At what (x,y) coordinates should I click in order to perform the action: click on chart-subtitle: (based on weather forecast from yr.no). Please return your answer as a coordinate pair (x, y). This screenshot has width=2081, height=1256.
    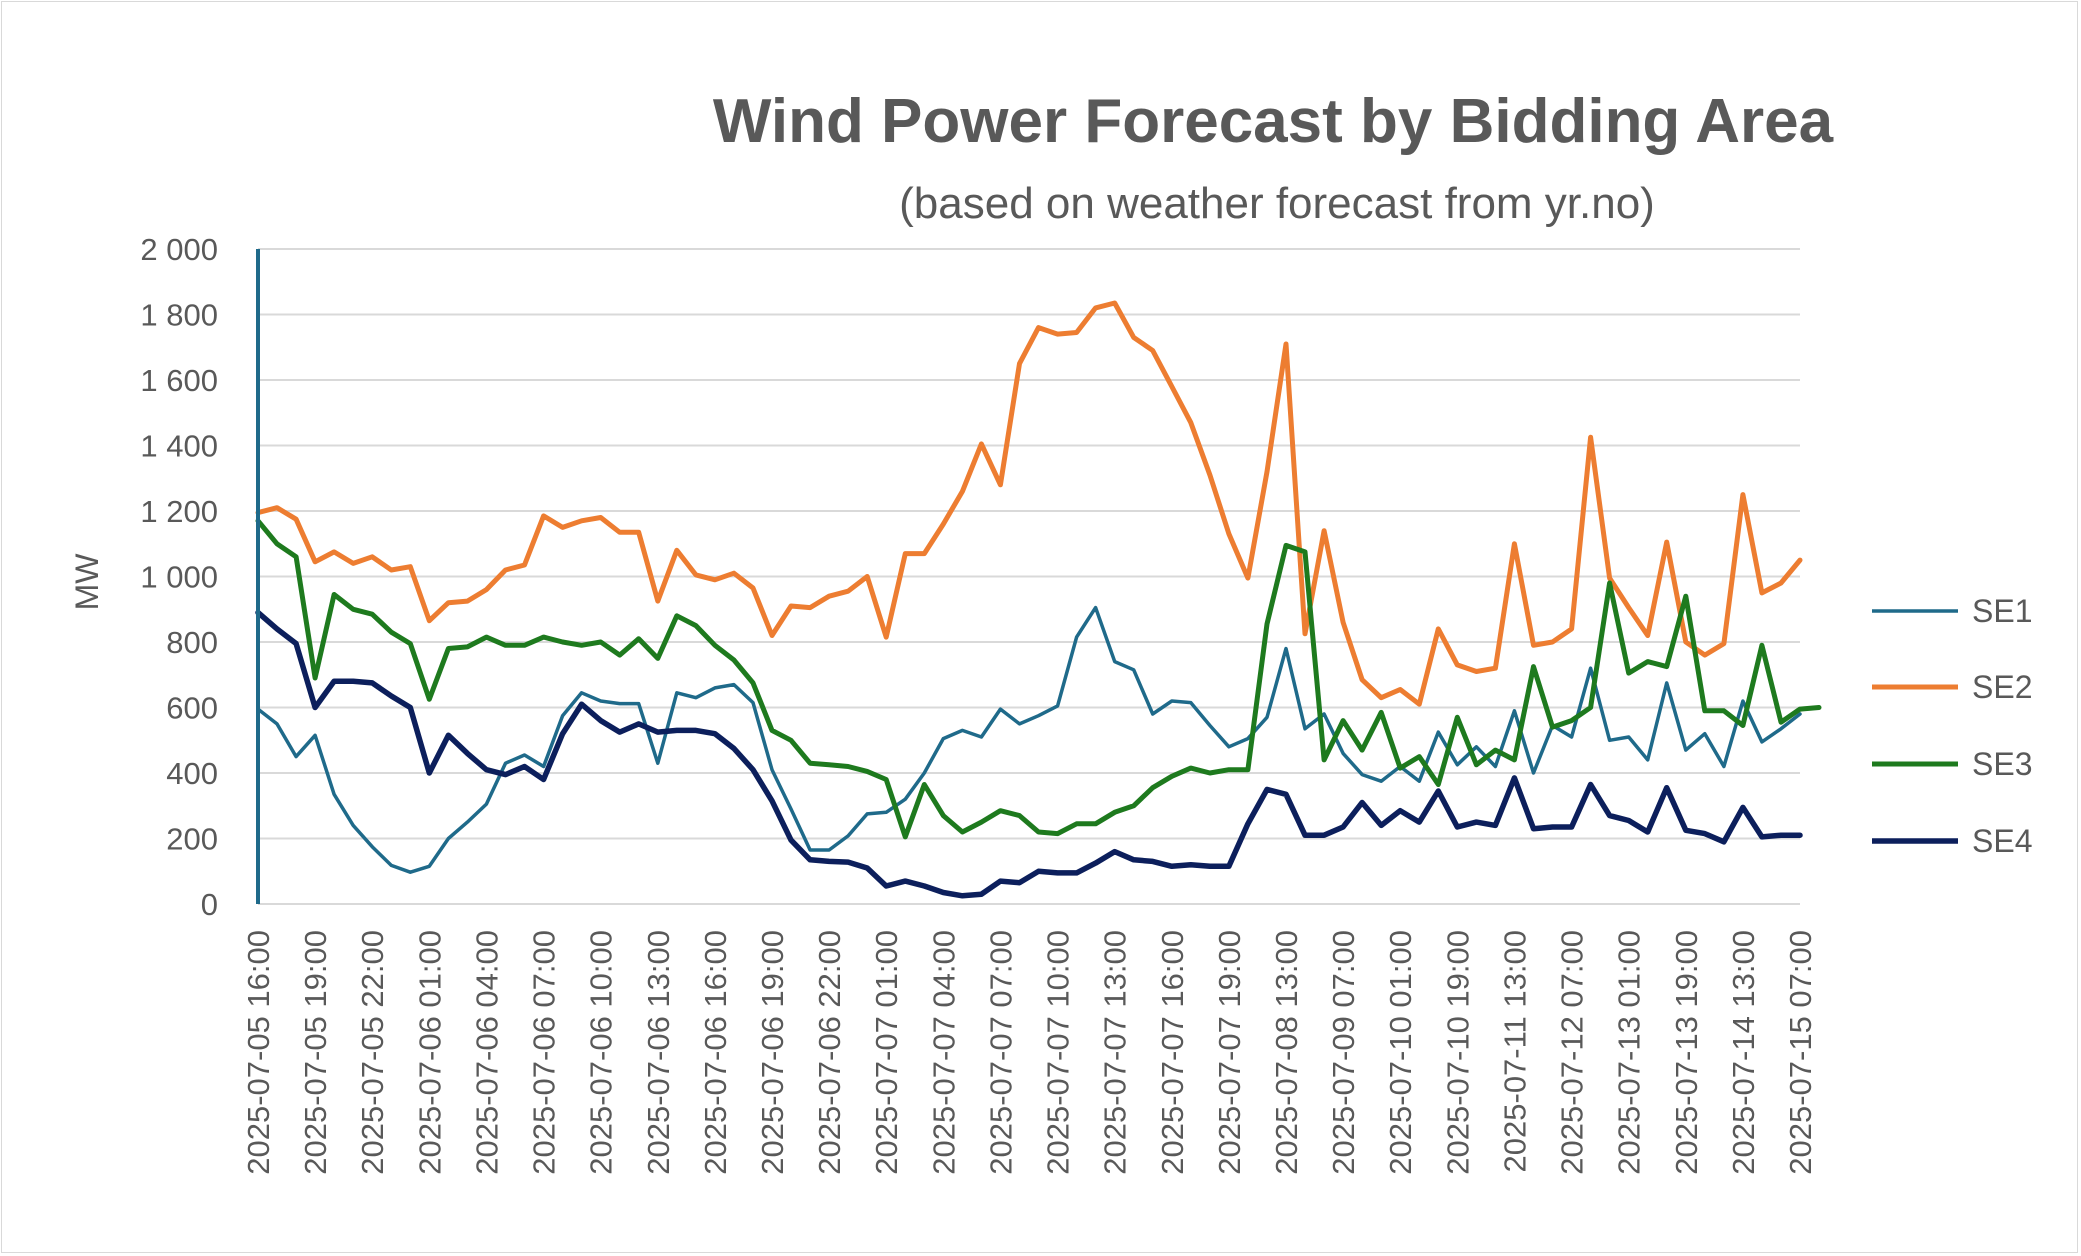
    Looking at the image, I should click on (1277, 203).